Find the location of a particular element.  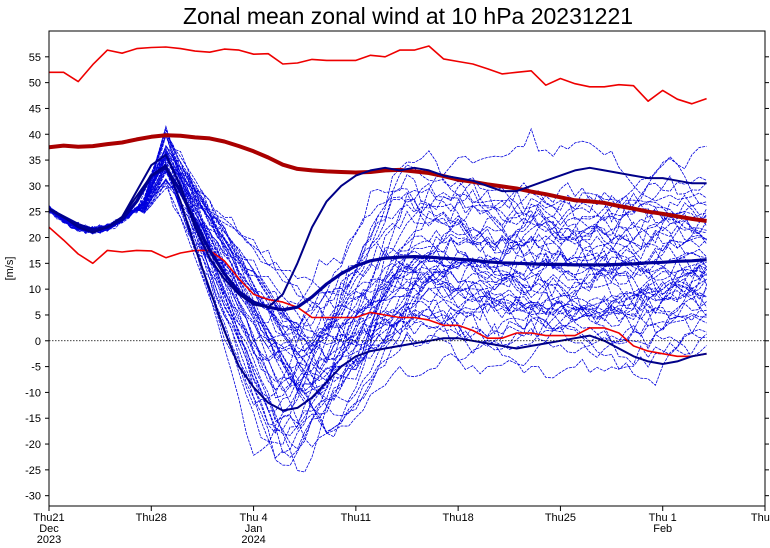

x-tick-label: 2023 is located at coordinates (49, 540).